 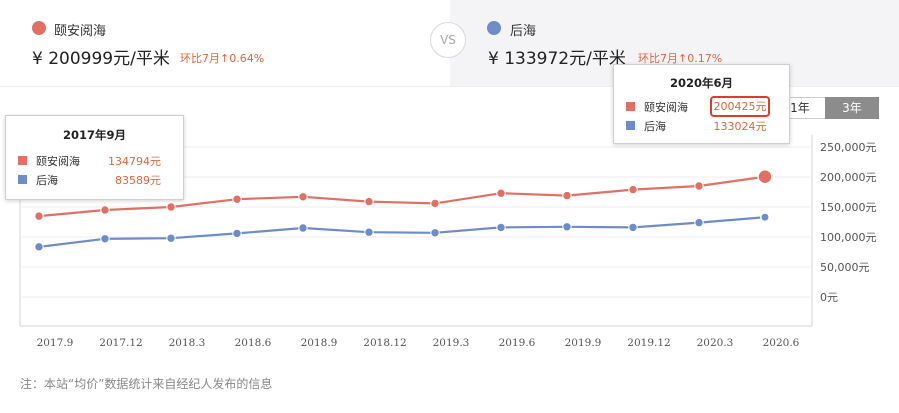 What do you see at coordinates (781, 343) in the screenshot?
I see `x-tick-label: 2020.6` at bounding box center [781, 343].